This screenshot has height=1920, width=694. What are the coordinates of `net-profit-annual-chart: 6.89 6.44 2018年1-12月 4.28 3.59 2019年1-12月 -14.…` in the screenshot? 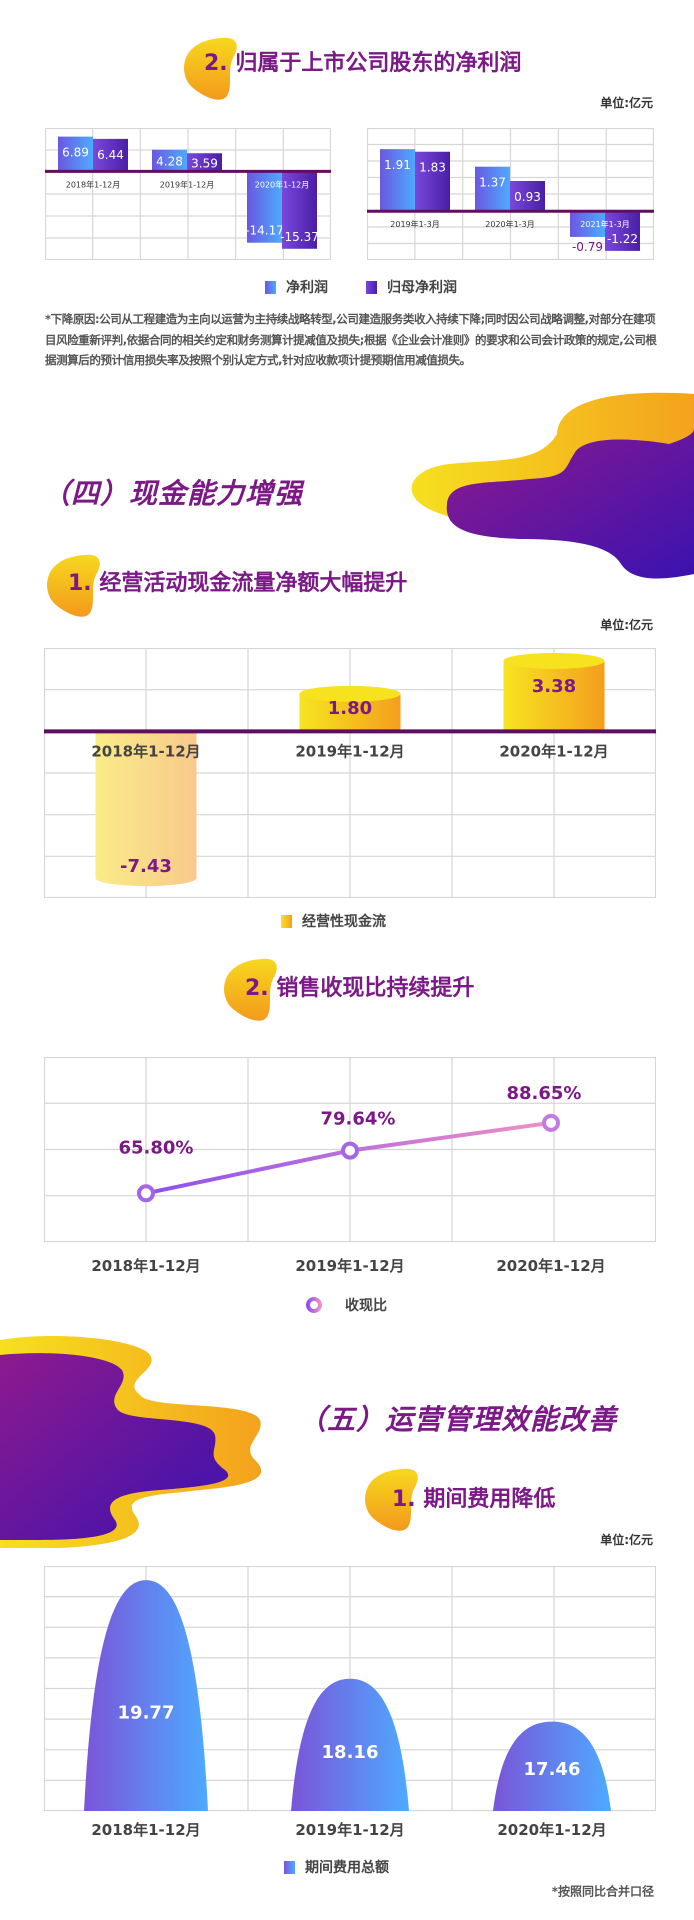 It's located at (188, 194).